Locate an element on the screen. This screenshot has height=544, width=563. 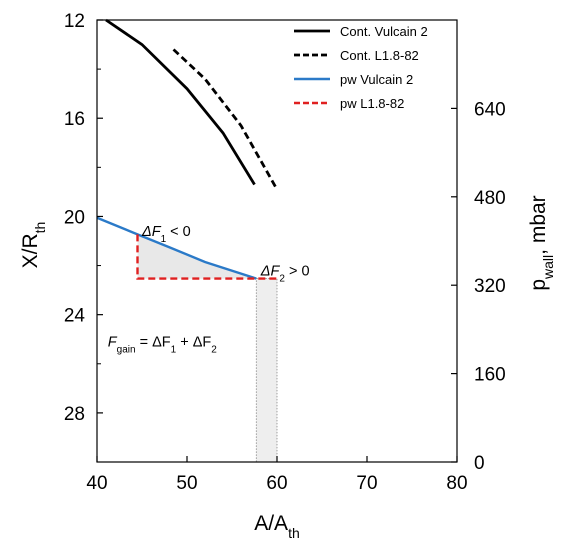
delta-f2-label: ΔF2 > 0 is located at coordinates (285, 273).